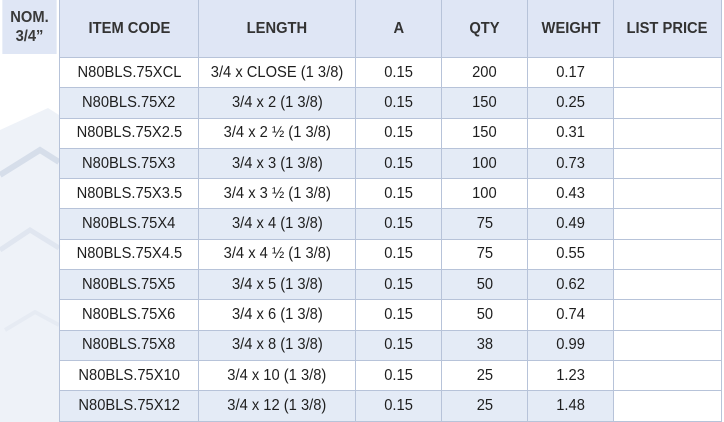  I want to click on weight-cell: 0.25, so click(570, 103).